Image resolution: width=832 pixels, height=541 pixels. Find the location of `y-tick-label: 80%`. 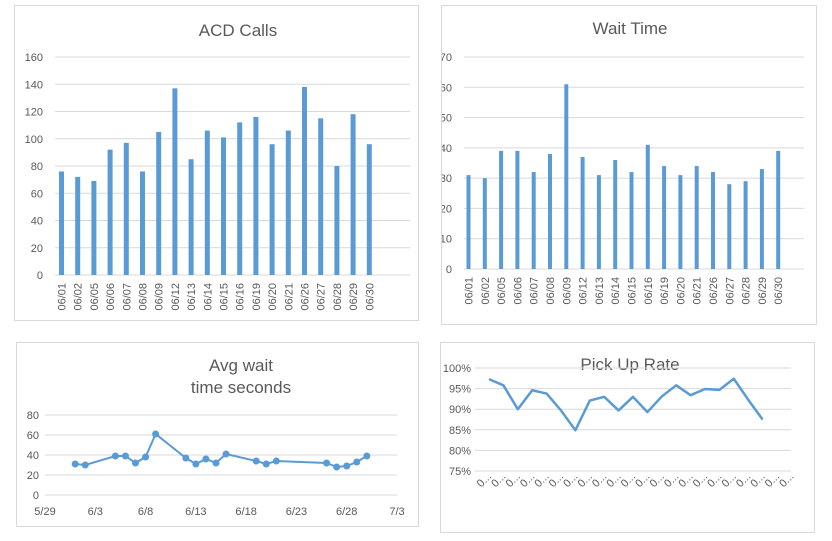

y-tick-label: 80% is located at coordinates (460, 451).